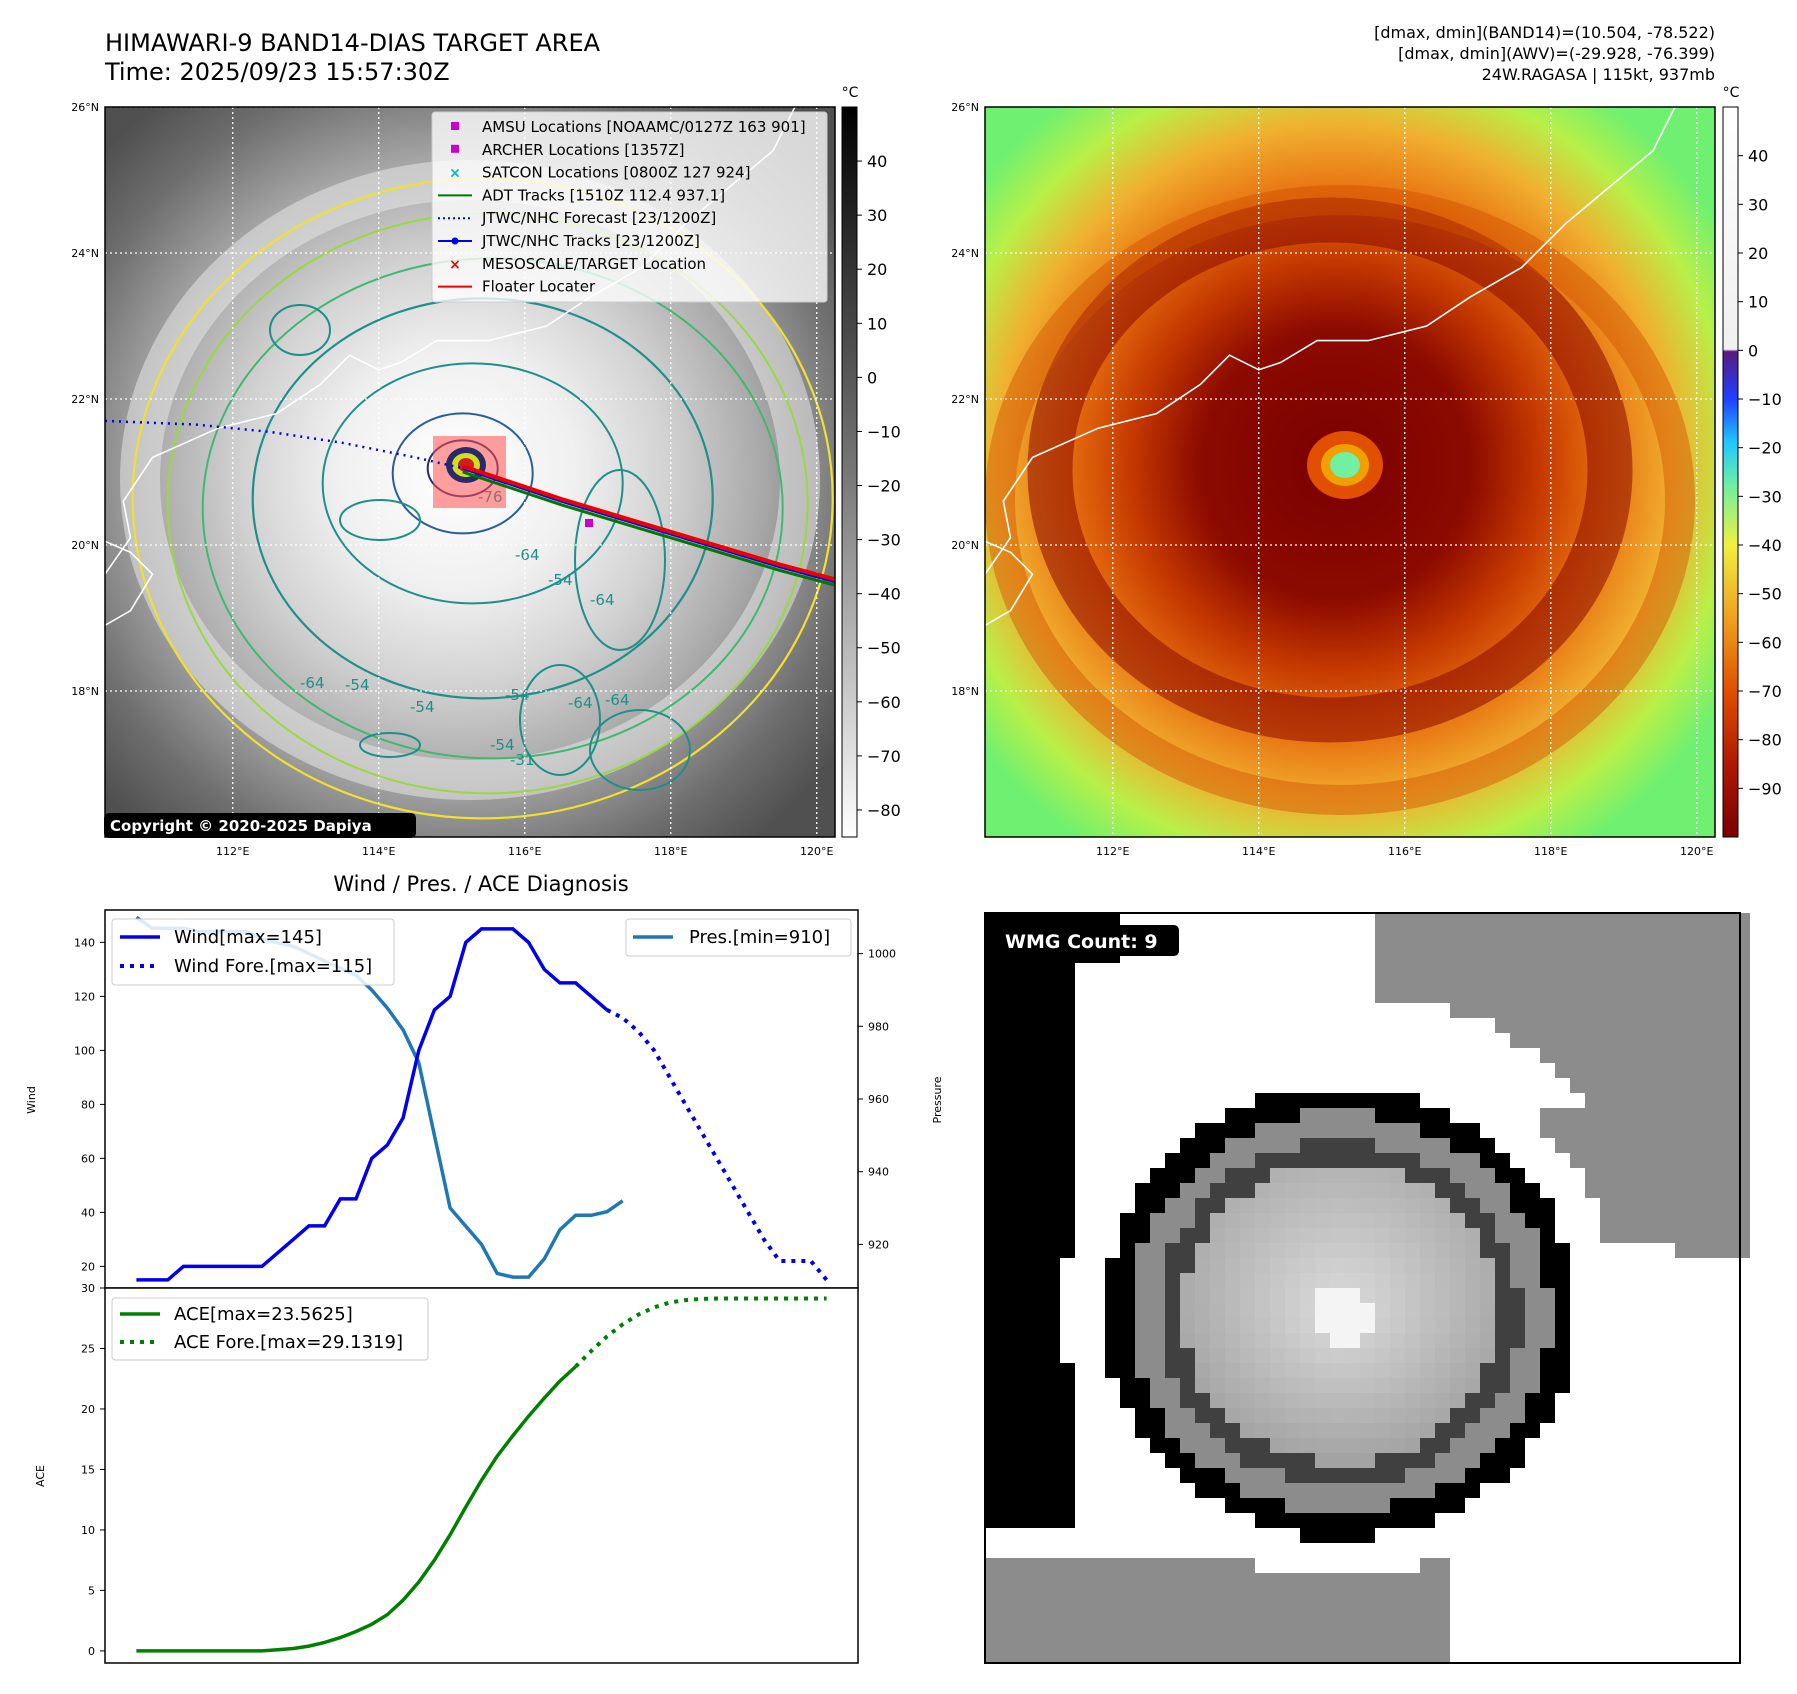 This screenshot has height=1694, width=1797. Describe the element at coordinates (1753, 350) in the screenshot. I see `colorbar-tick-label: 0` at that location.